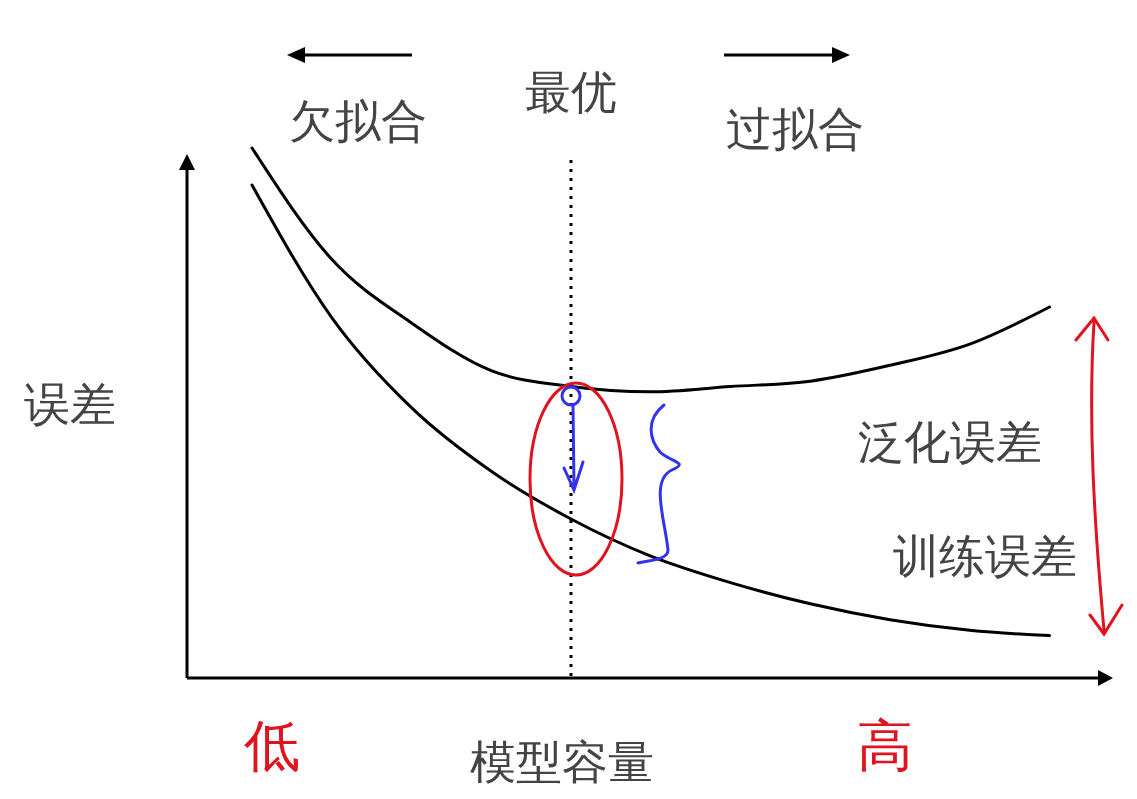 The width and height of the screenshot is (1137, 799). What do you see at coordinates (358, 121) in the screenshot?
I see `annotation: 欠拟合` at bounding box center [358, 121].